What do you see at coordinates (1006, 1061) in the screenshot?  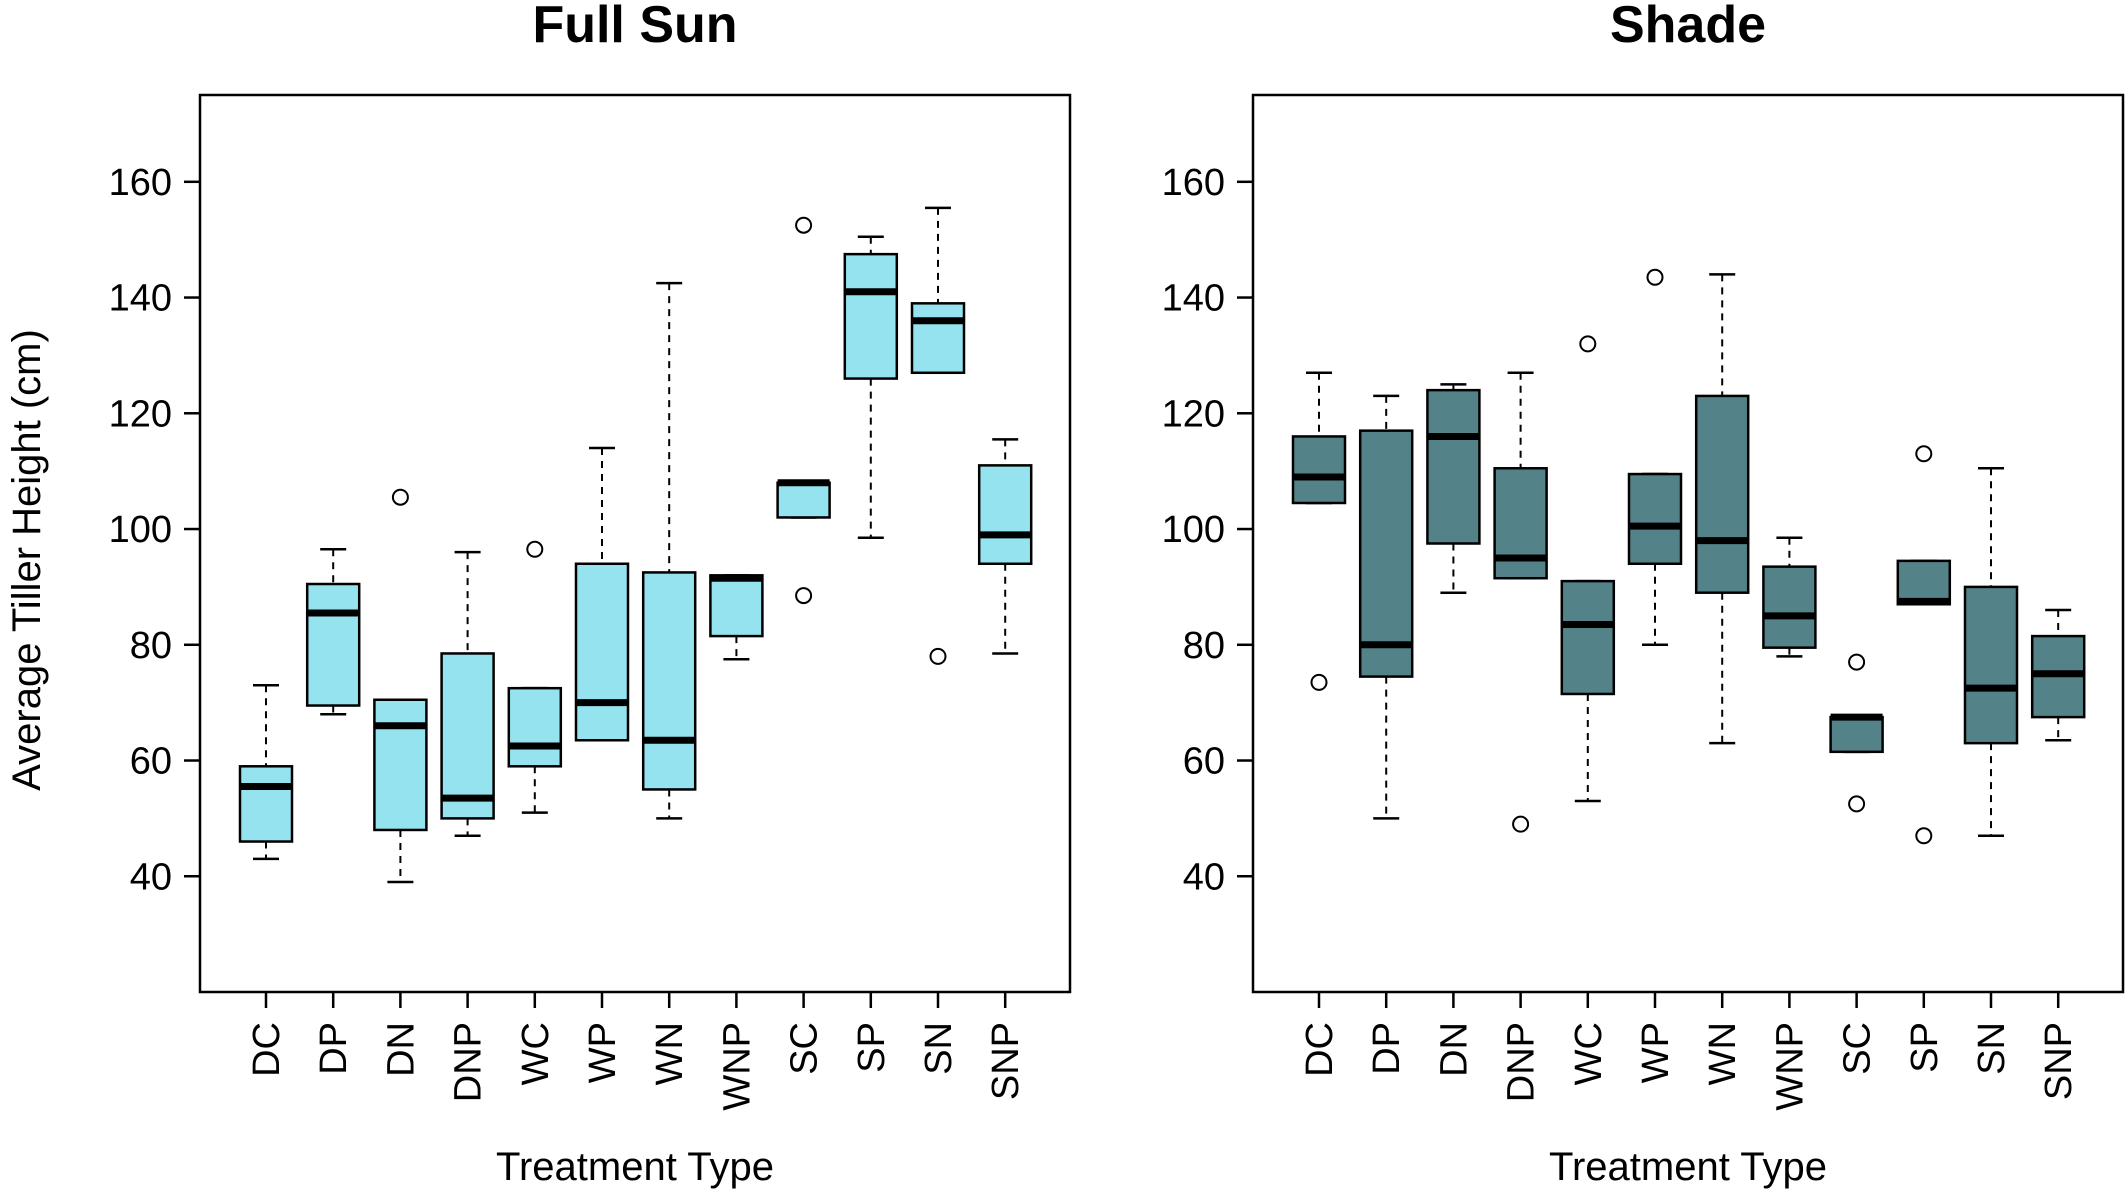 I see `x-tick-label: SNP` at bounding box center [1006, 1061].